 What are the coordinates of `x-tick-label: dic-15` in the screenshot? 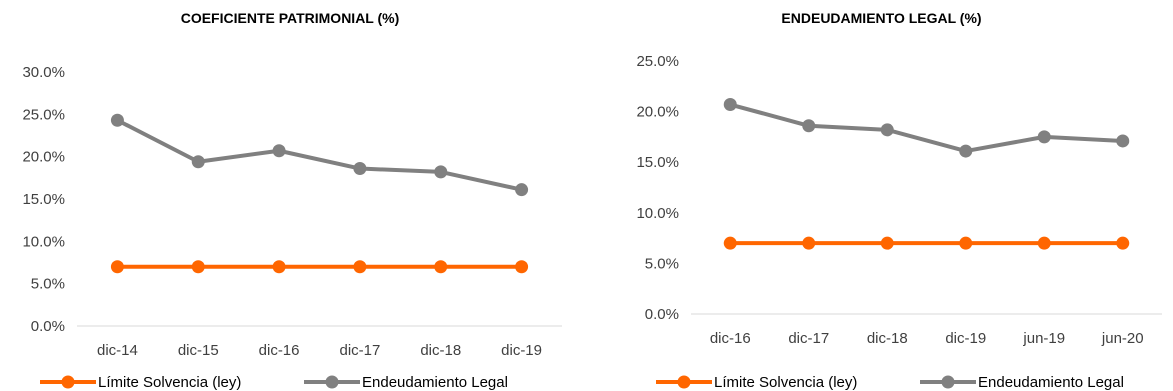 It's located at (198, 350).